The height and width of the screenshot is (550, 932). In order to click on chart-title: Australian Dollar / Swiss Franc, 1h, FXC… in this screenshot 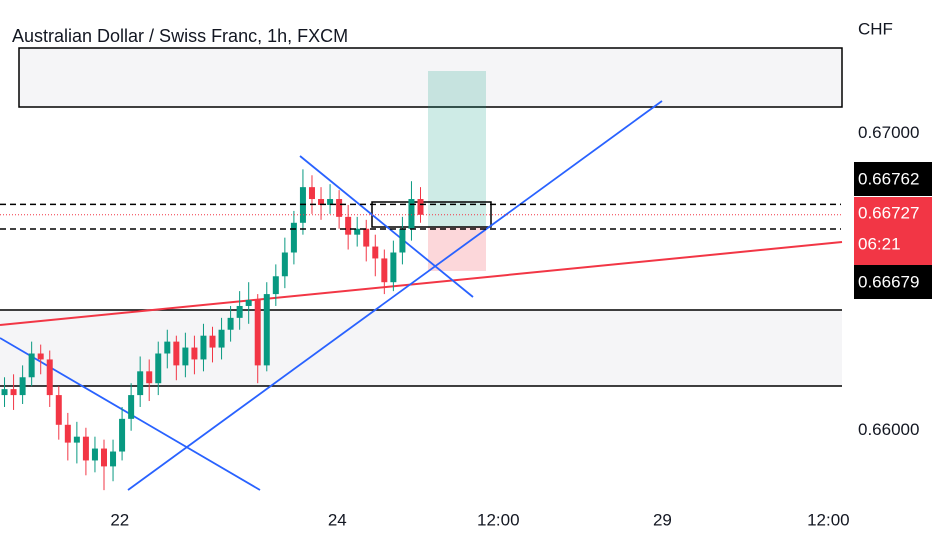, I will do `click(180, 36)`.